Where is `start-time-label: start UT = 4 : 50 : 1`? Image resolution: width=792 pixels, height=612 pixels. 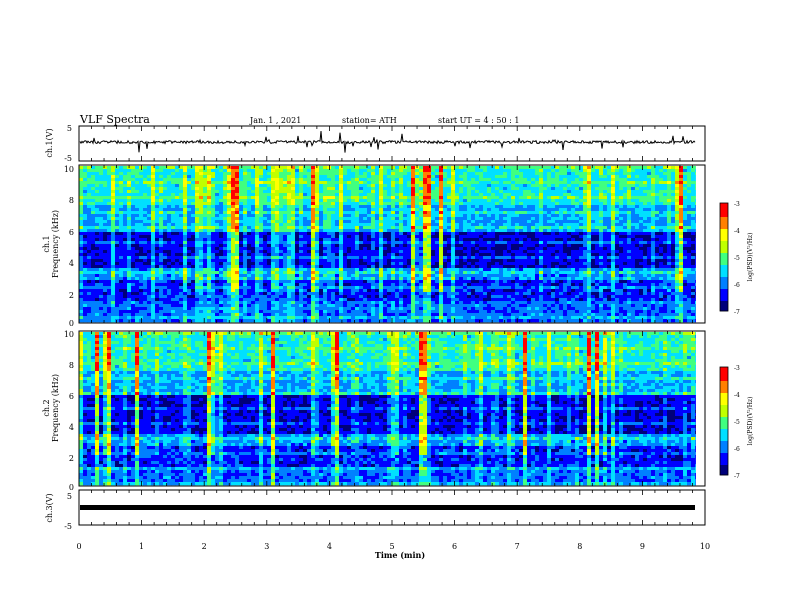
start-time-label: start UT = 4 : 50 : 1 is located at coordinates (478, 120).